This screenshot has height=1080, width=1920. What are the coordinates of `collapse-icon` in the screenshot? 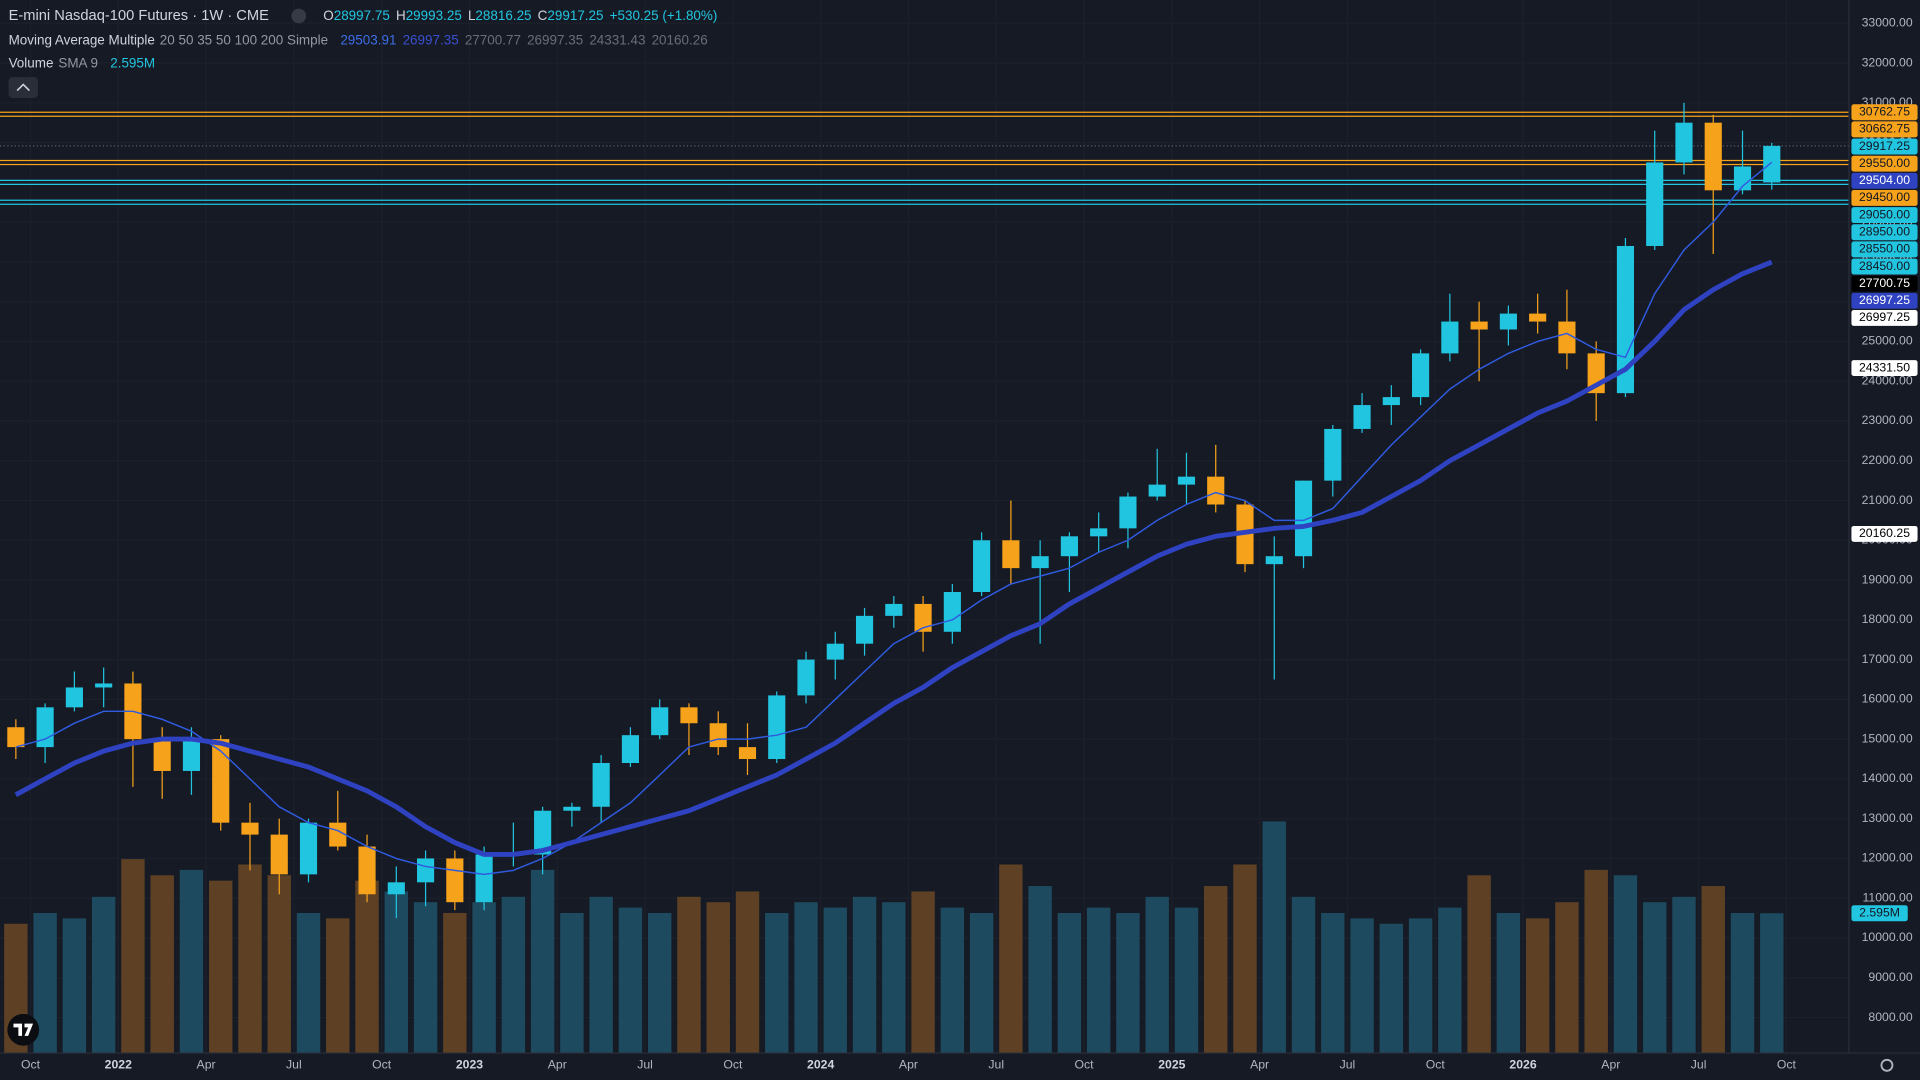 It's located at (23, 87).